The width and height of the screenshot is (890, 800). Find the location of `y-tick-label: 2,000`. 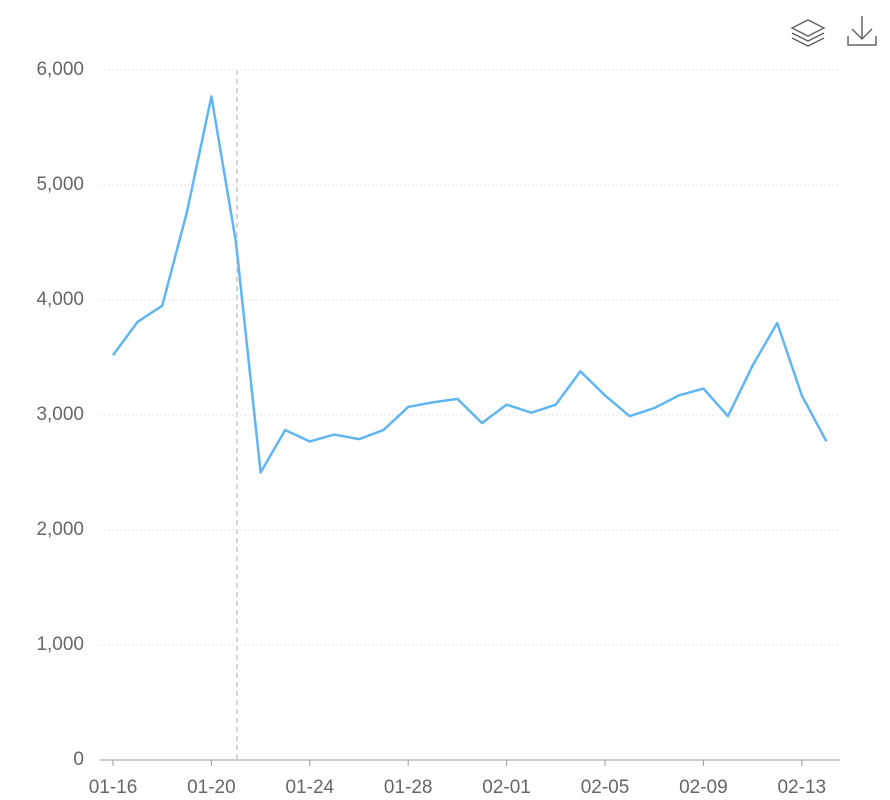

y-tick-label: 2,000 is located at coordinates (60, 529).